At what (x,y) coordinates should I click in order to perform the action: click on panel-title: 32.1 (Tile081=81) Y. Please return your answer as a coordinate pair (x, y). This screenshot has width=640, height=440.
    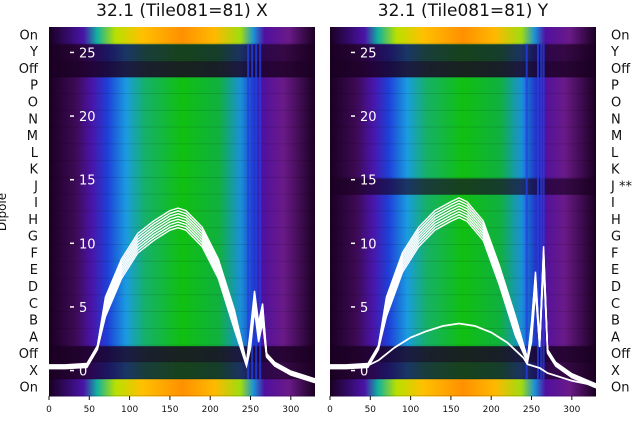
    Looking at the image, I should click on (463, 11).